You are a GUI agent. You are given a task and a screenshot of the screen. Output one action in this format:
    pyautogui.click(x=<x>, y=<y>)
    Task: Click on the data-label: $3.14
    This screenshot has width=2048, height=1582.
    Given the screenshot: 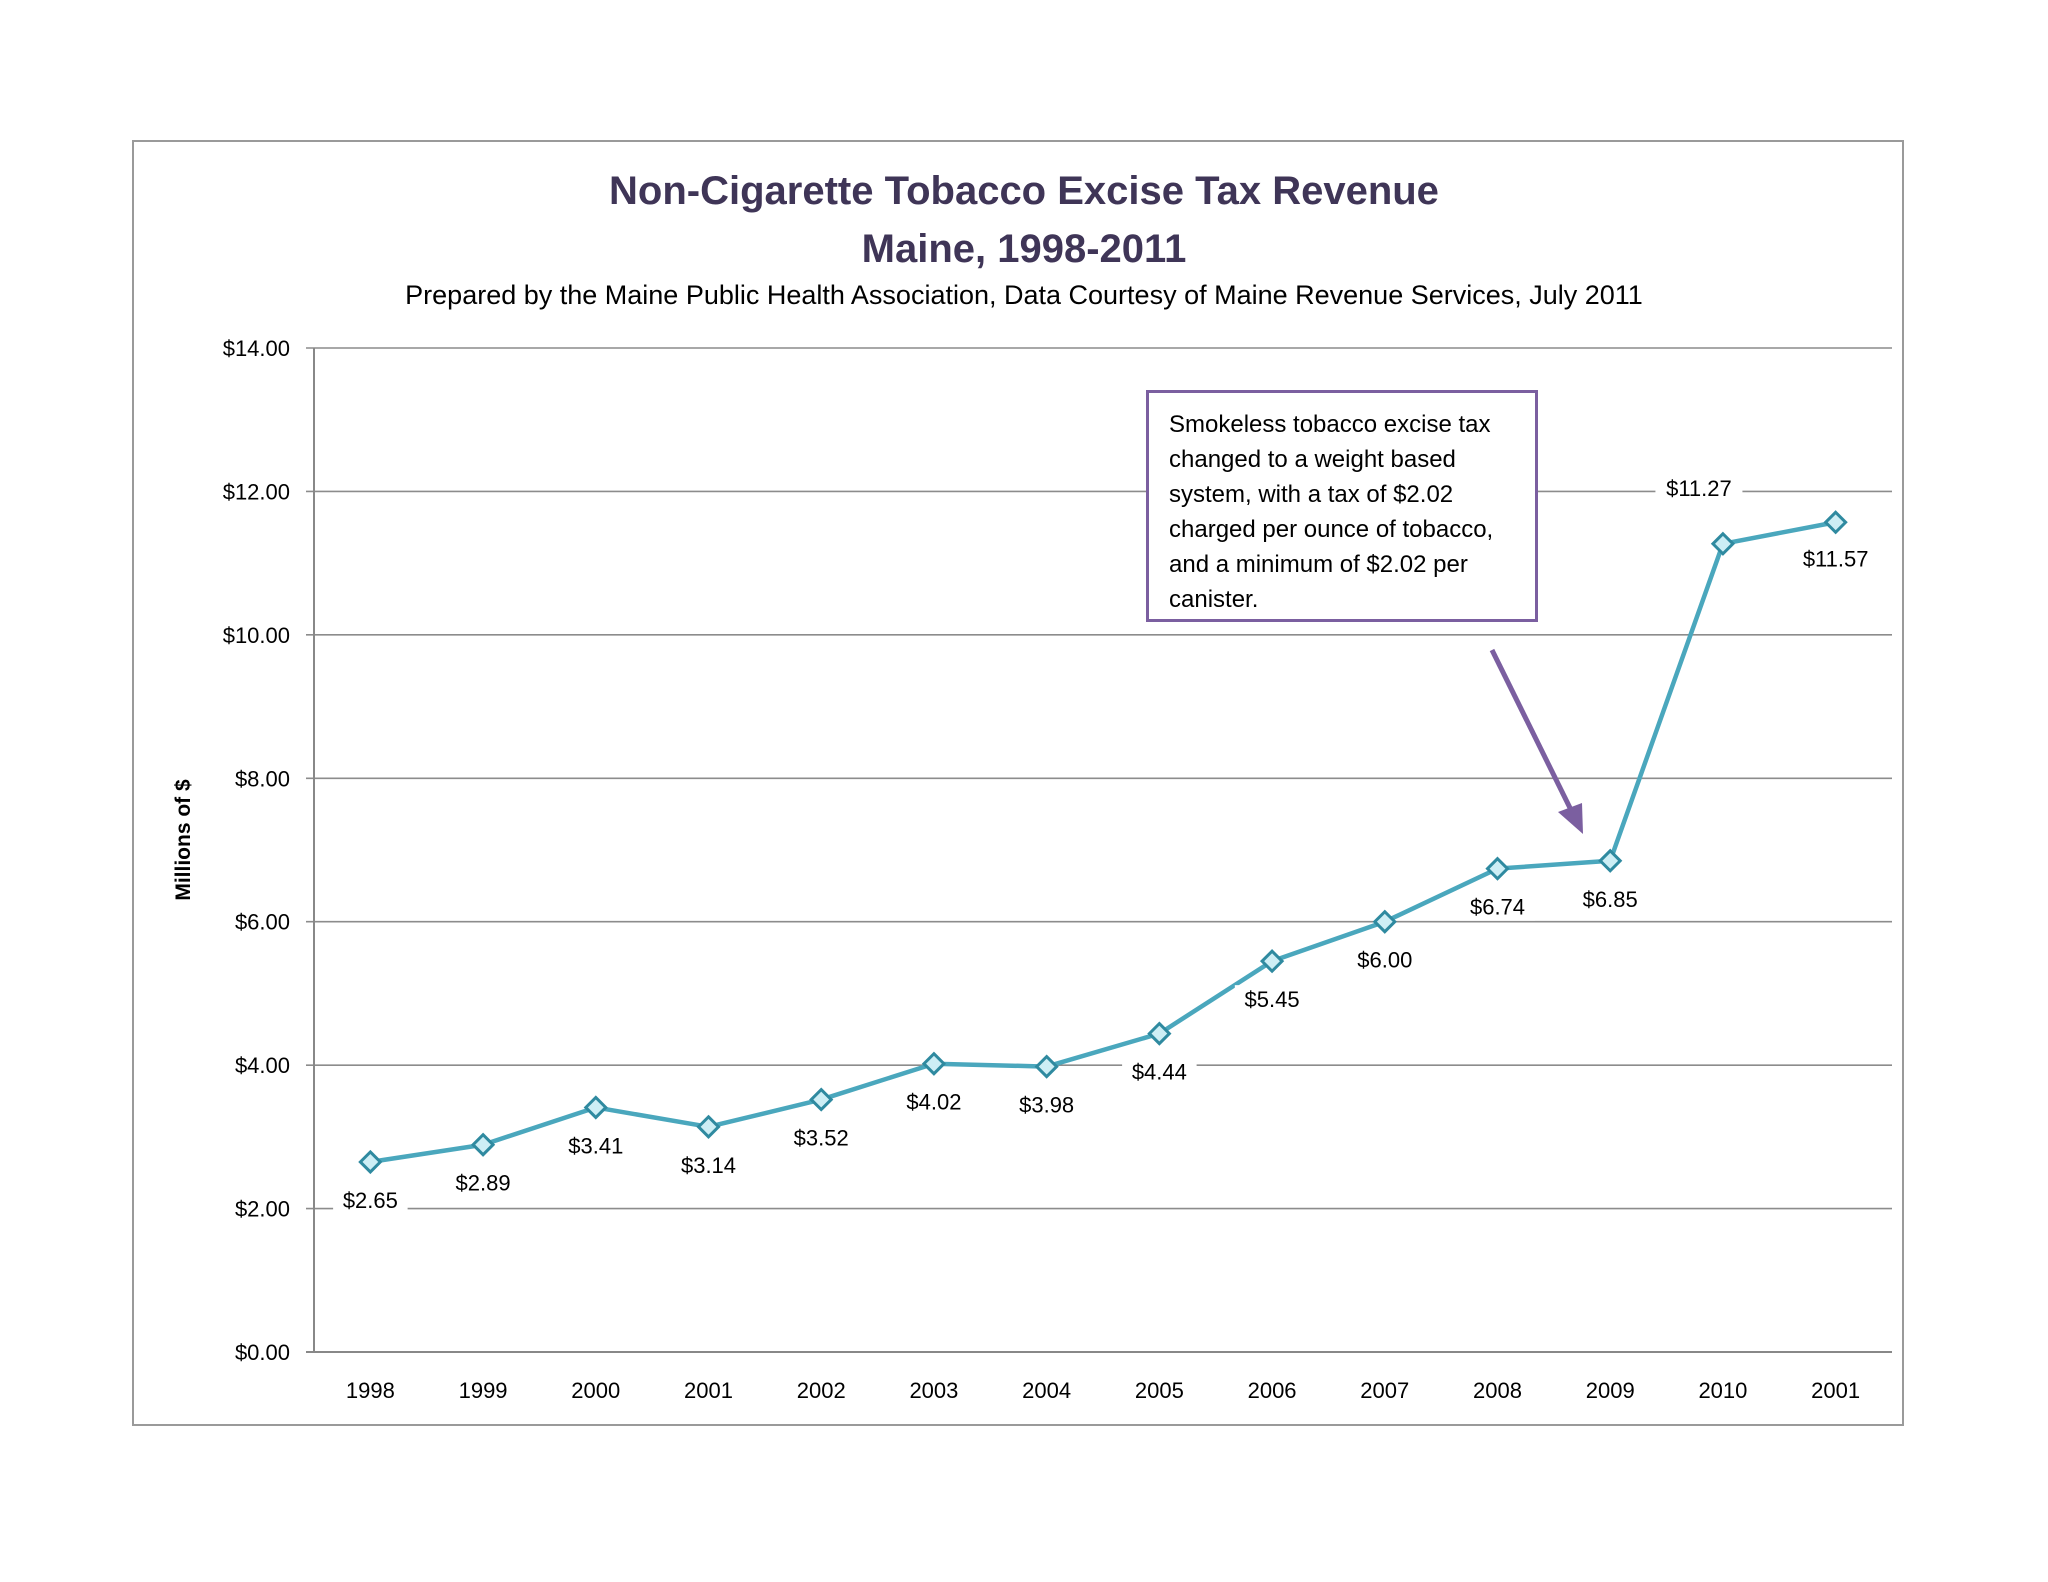 What is the action you would take?
    pyautogui.click(x=708, y=1165)
    